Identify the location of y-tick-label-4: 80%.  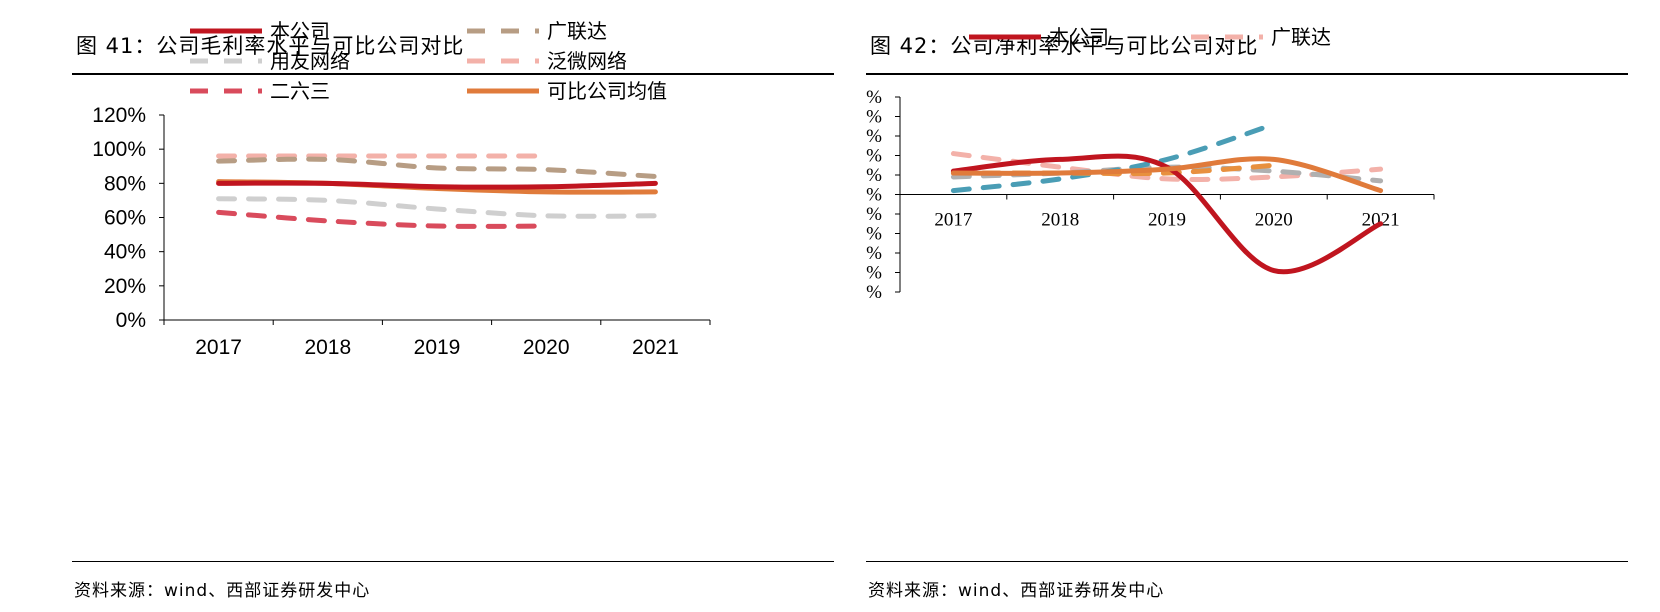
(125, 183).